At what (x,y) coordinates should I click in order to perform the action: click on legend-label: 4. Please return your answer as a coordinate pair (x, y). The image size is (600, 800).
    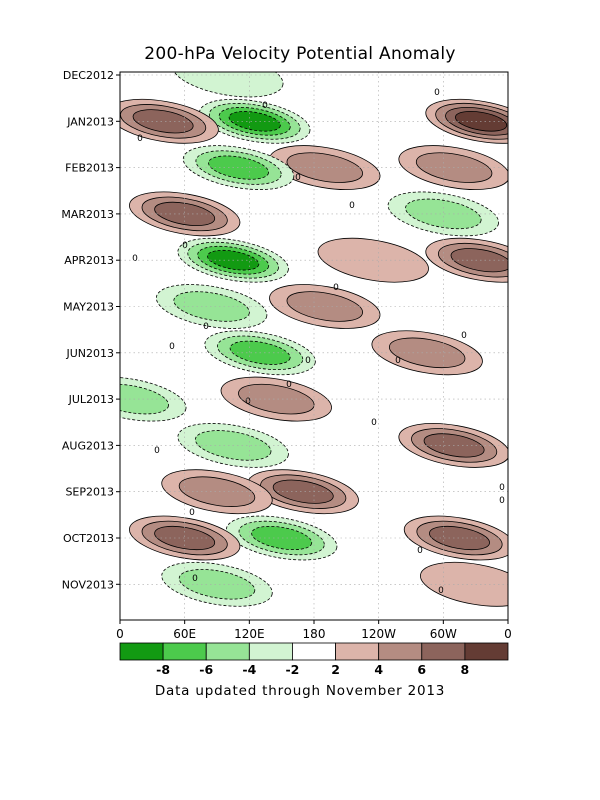
    Looking at the image, I should click on (378, 669).